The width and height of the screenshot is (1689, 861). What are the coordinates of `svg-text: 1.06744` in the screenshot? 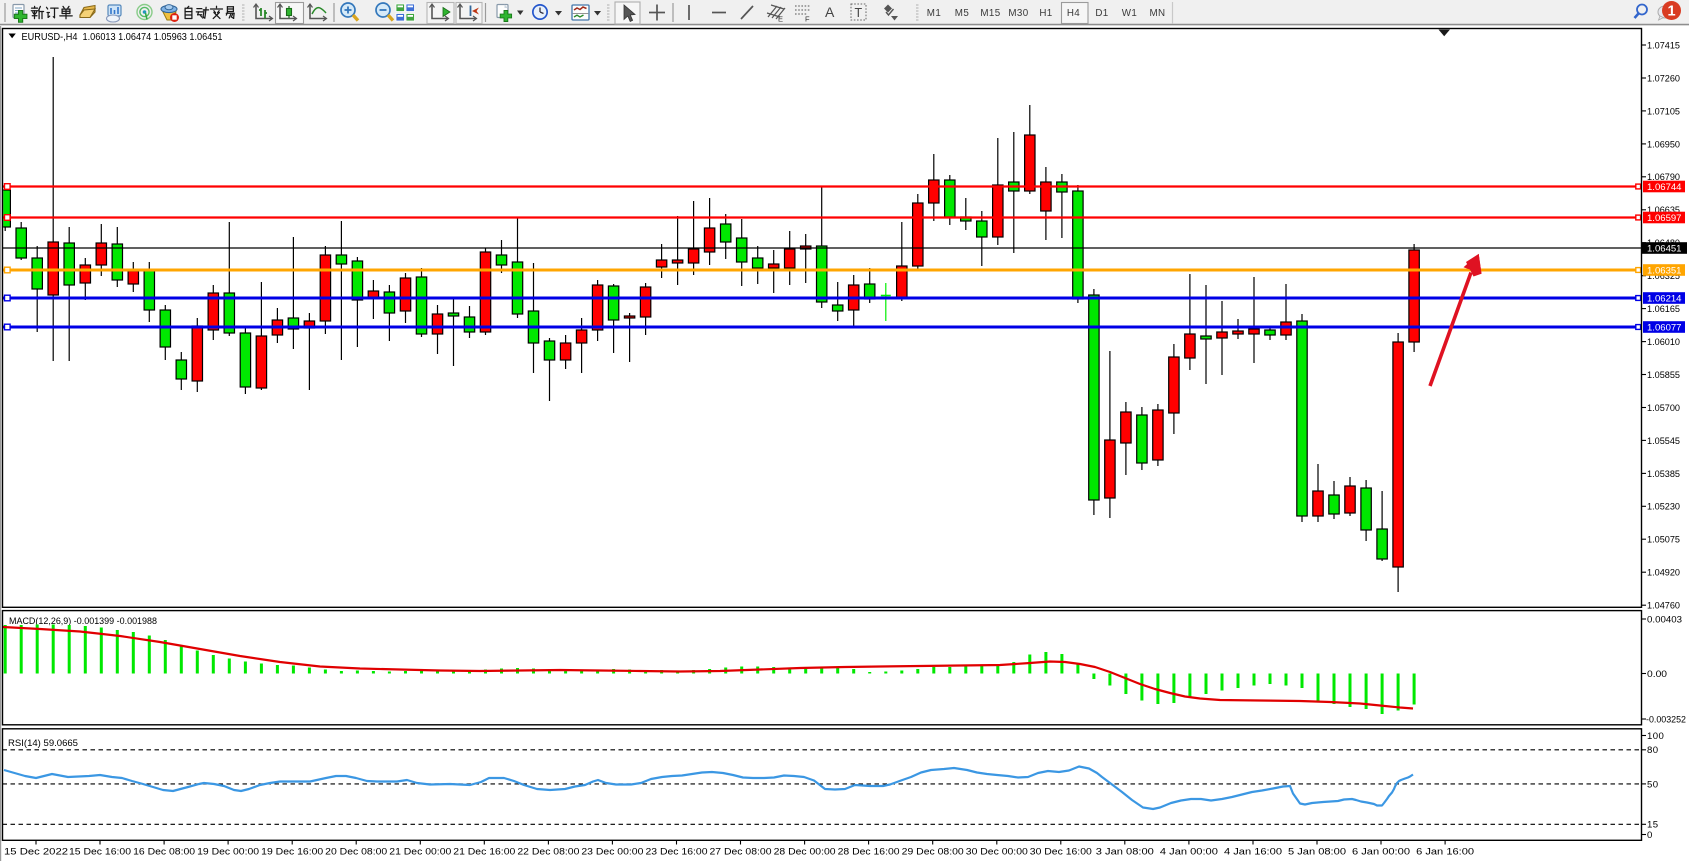 It's located at (1664, 187).